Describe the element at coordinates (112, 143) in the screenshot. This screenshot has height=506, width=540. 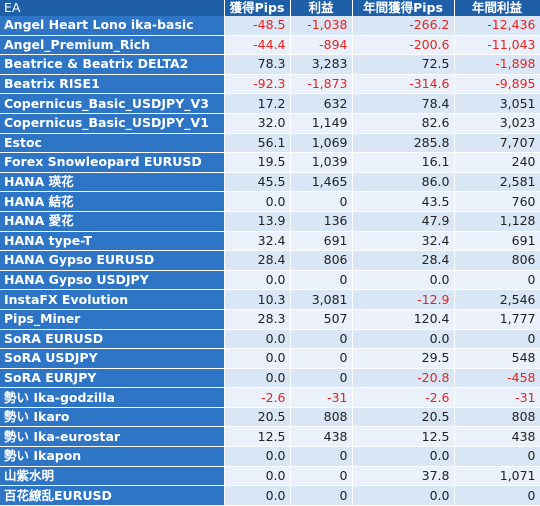
I see `ea-name-cell: Estoc` at that location.